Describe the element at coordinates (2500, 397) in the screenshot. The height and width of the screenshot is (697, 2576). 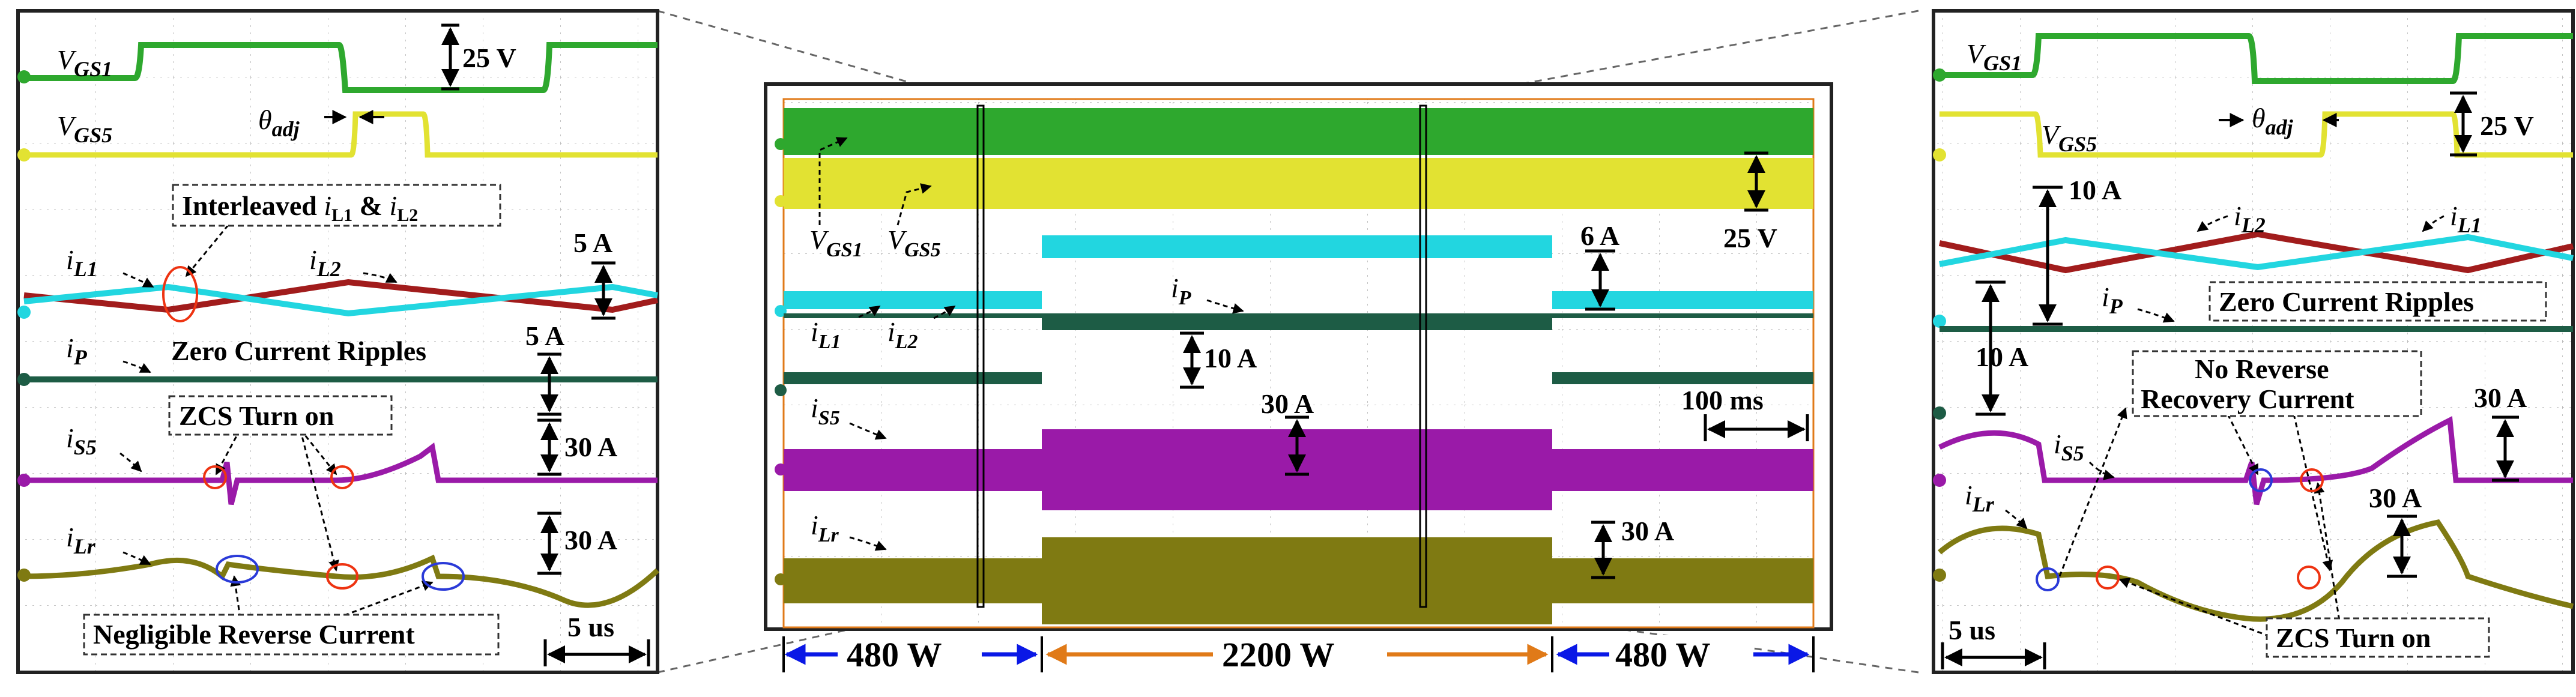
I see `scale-30a-a-right: 30 A` at that location.